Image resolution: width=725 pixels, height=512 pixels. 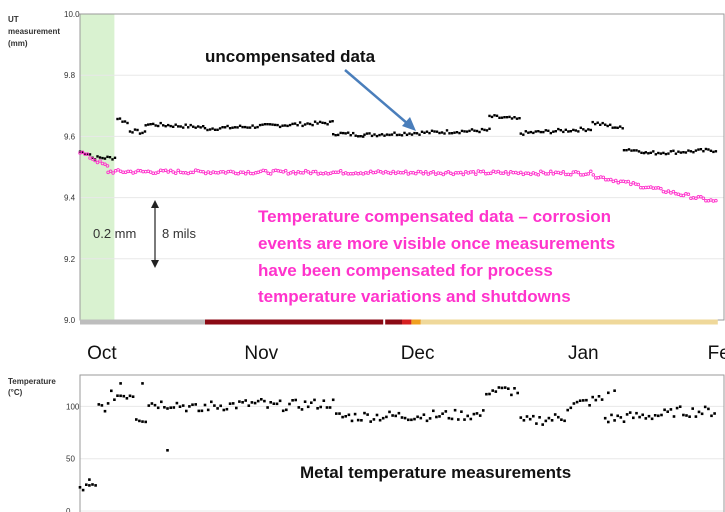 What do you see at coordinates (405, 270) in the screenshot?
I see `compensated-note-line-3: have been compensated for process` at bounding box center [405, 270].